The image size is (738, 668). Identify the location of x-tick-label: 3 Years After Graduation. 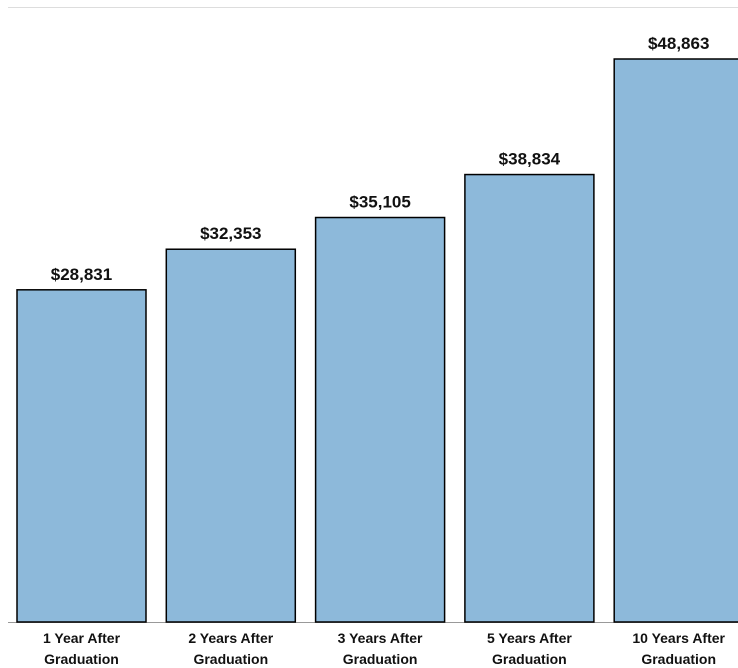
(380, 648).